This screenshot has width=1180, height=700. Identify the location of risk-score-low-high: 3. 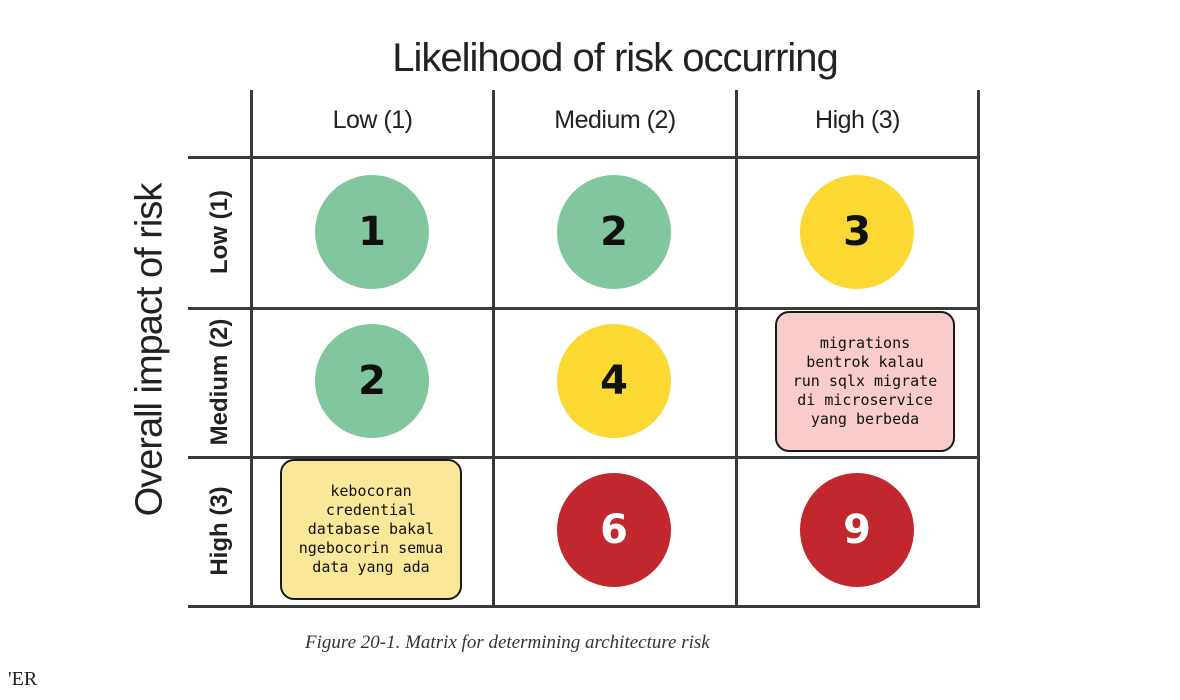
(857, 232).